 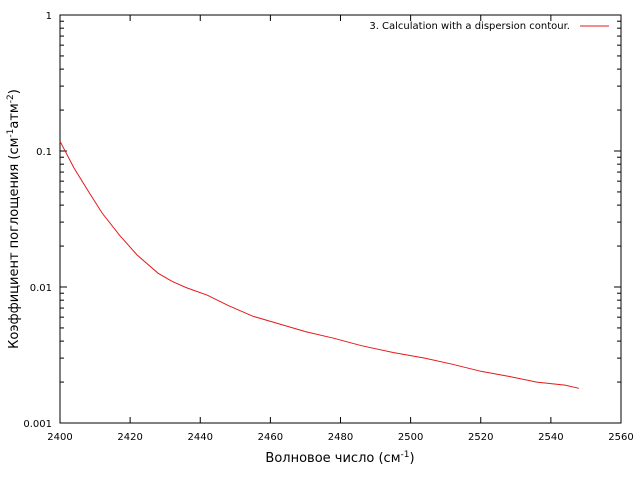 What do you see at coordinates (129, 437) in the screenshot?
I see `x-tick-label: 2420` at bounding box center [129, 437].